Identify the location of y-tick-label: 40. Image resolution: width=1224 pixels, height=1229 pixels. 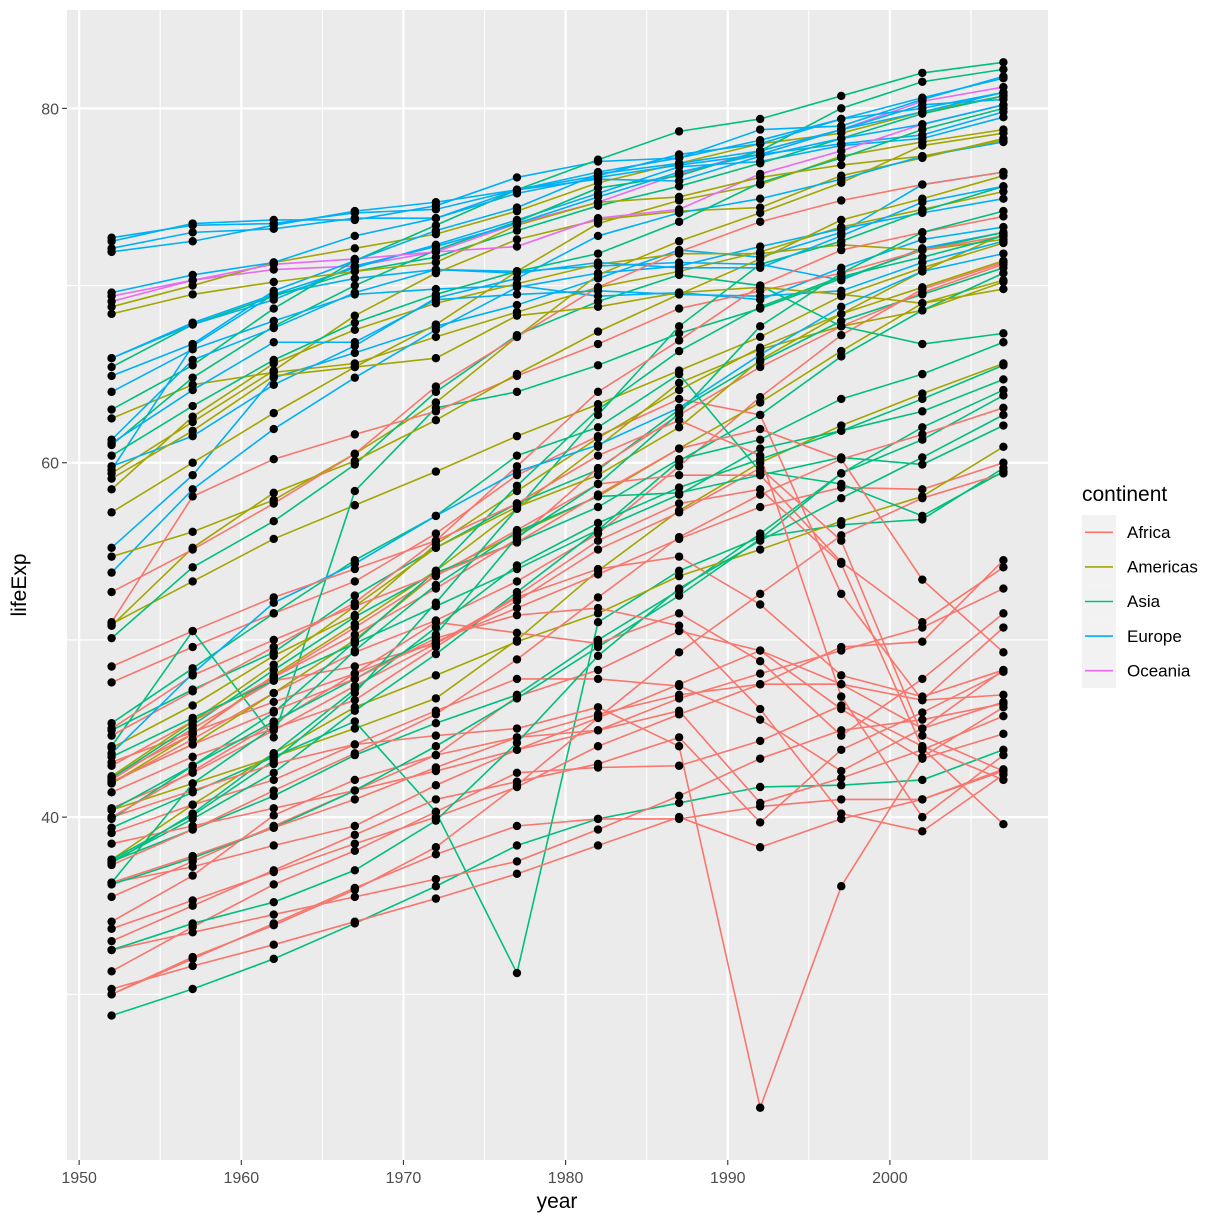
(50, 818).